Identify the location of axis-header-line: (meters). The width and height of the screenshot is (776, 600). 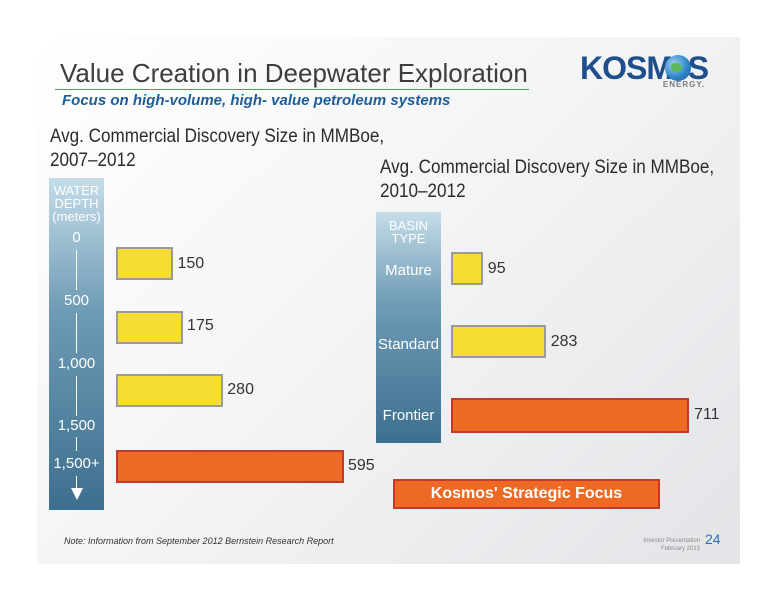
(76, 216).